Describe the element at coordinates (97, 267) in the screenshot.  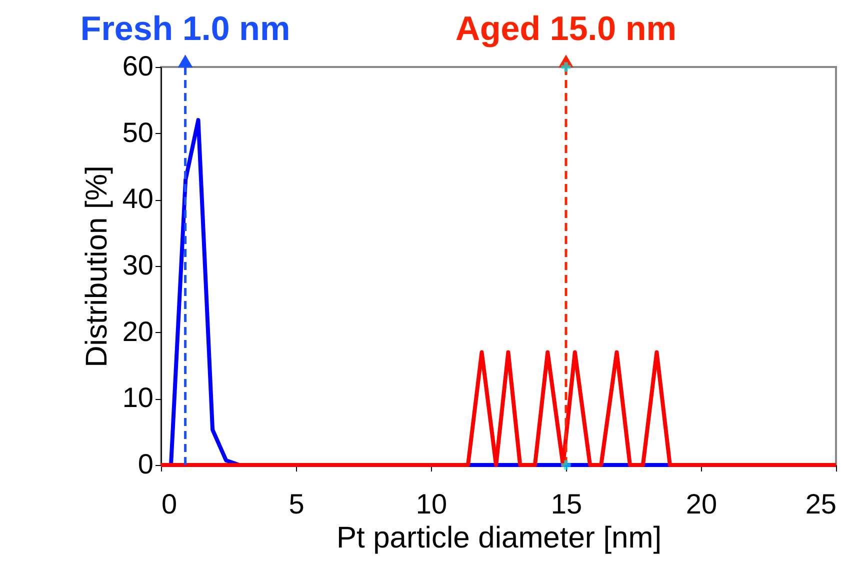
I see `y-axis-title: Distribution [%]` at that location.